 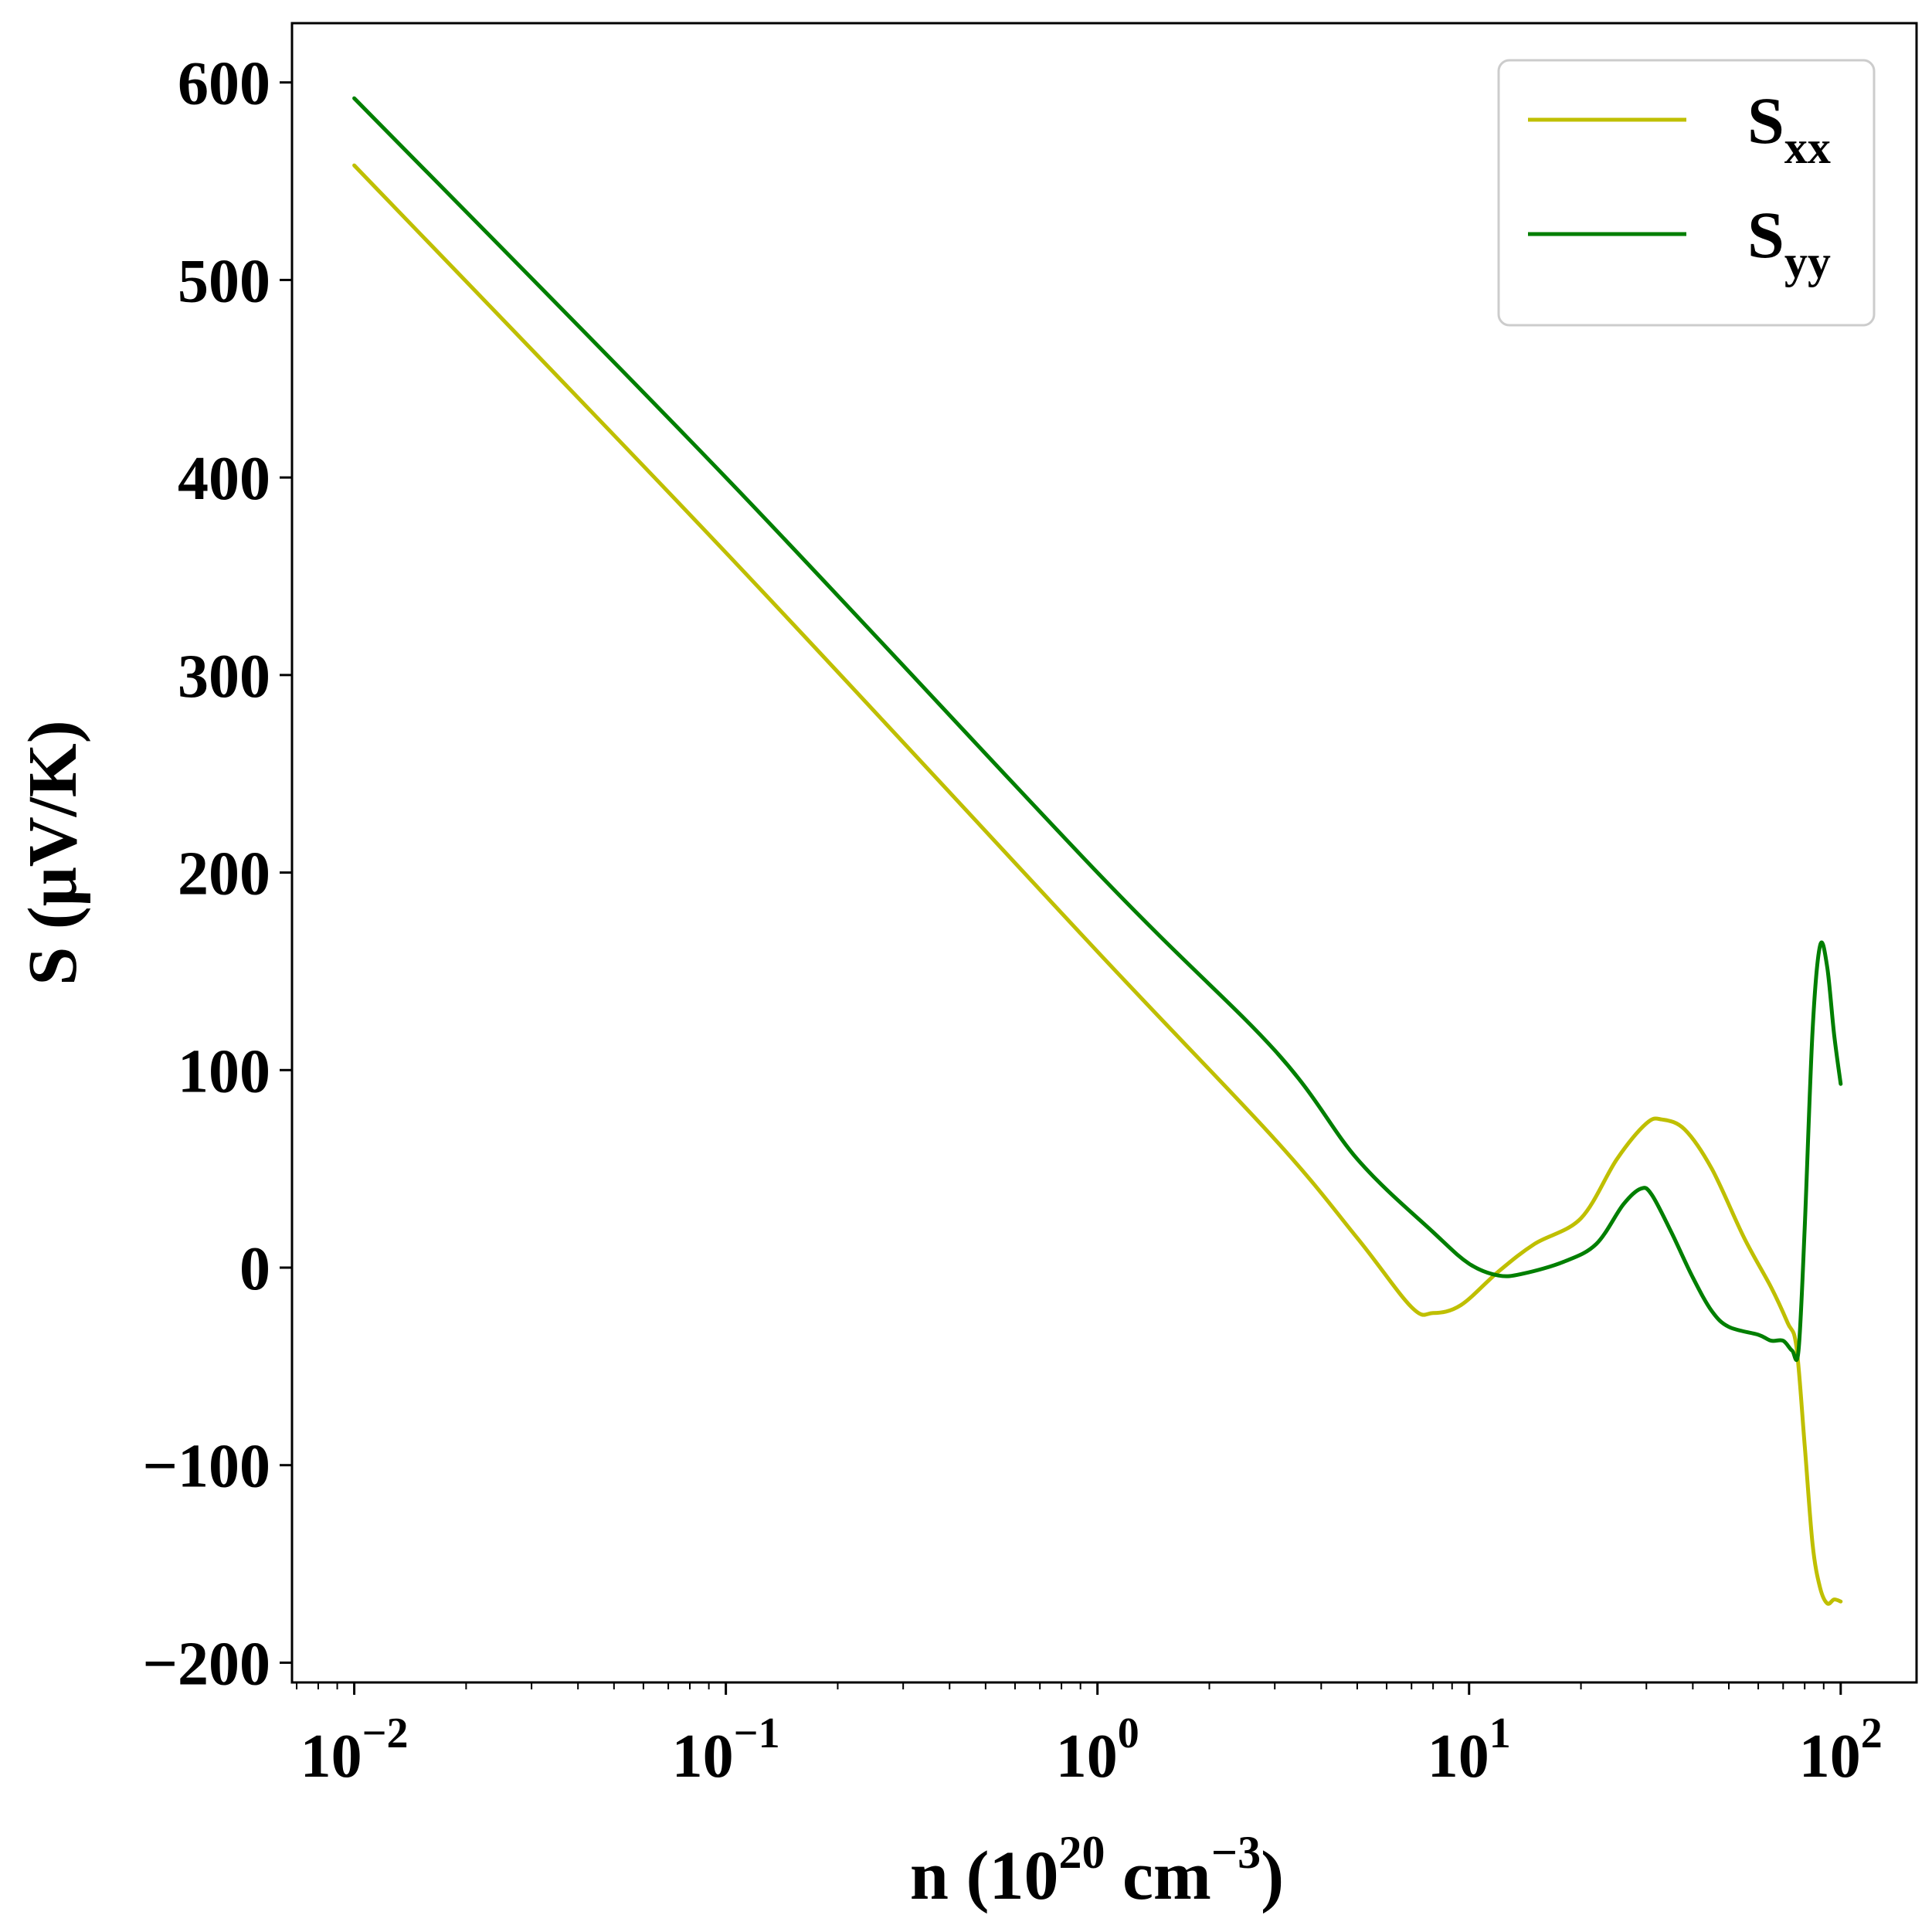 I want to click on x-axis-label-suffix: ), so click(x=1272, y=1876).